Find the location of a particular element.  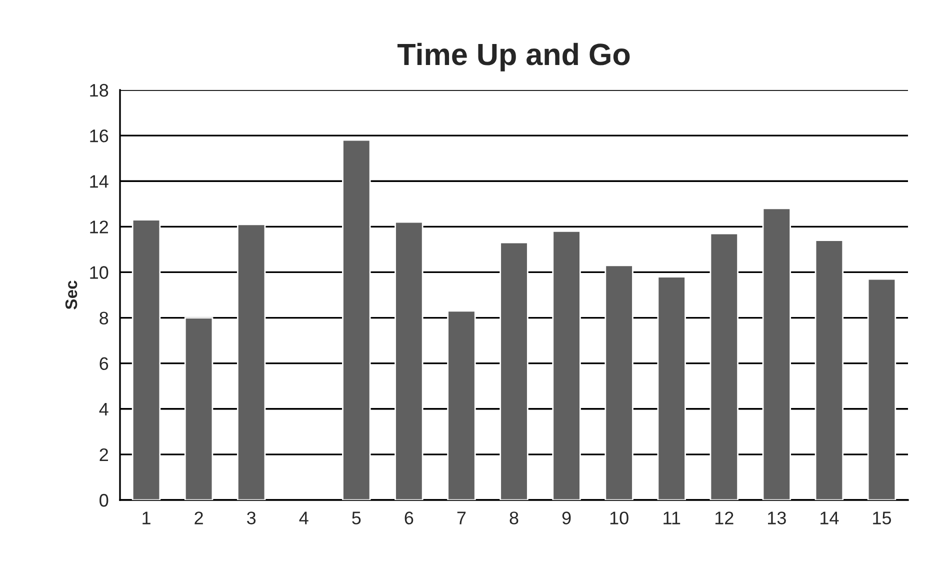

x-tick-label: 9 is located at coordinates (566, 518).